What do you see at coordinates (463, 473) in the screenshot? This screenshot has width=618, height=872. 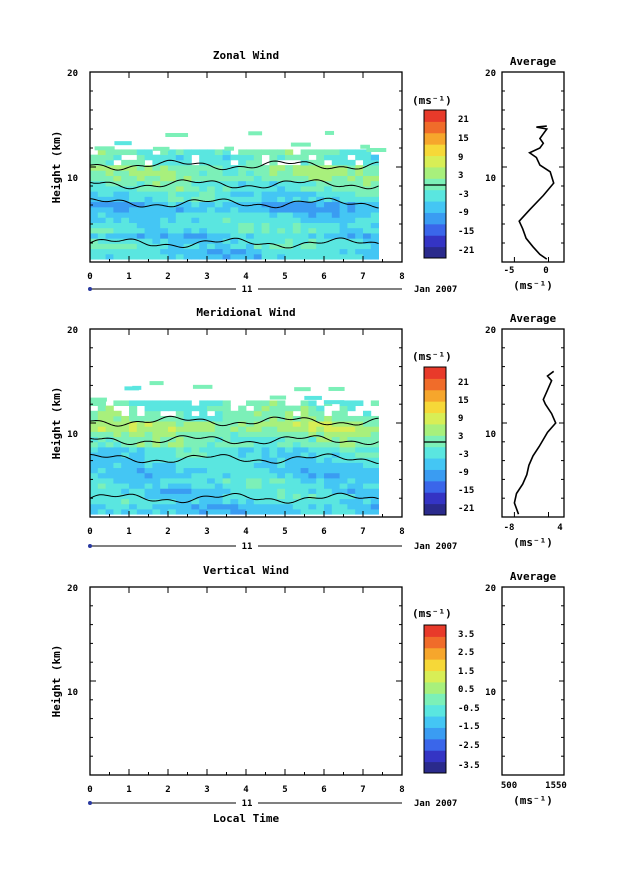 I see `colorbar-tick: -9` at bounding box center [463, 473].